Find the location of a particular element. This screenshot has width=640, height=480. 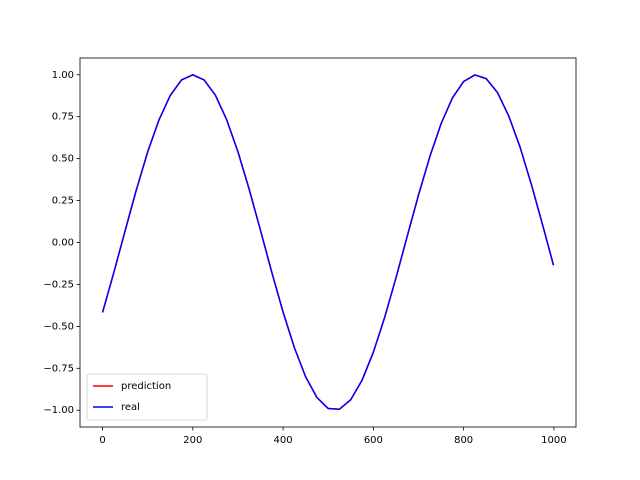

y-tick-label: 1.00 is located at coordinates (63, 75).